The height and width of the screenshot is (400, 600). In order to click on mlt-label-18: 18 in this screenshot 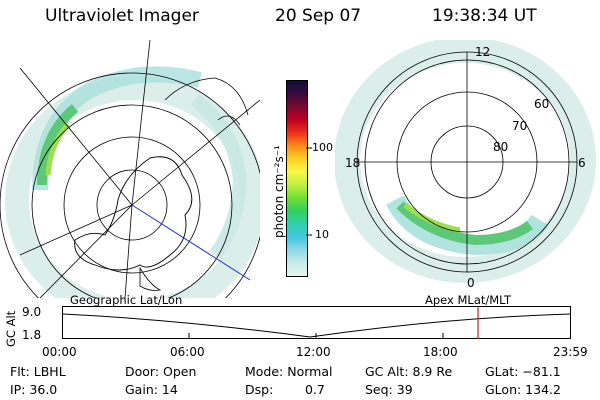, I will do `click(353, 163)`.